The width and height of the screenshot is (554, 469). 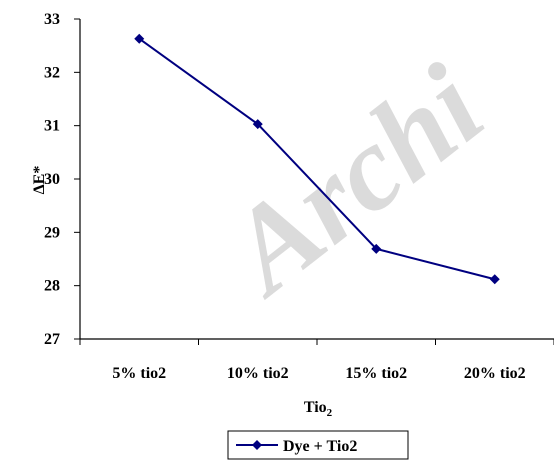 I want to click on y-tick-label: 29, so click(x=52, y=232).